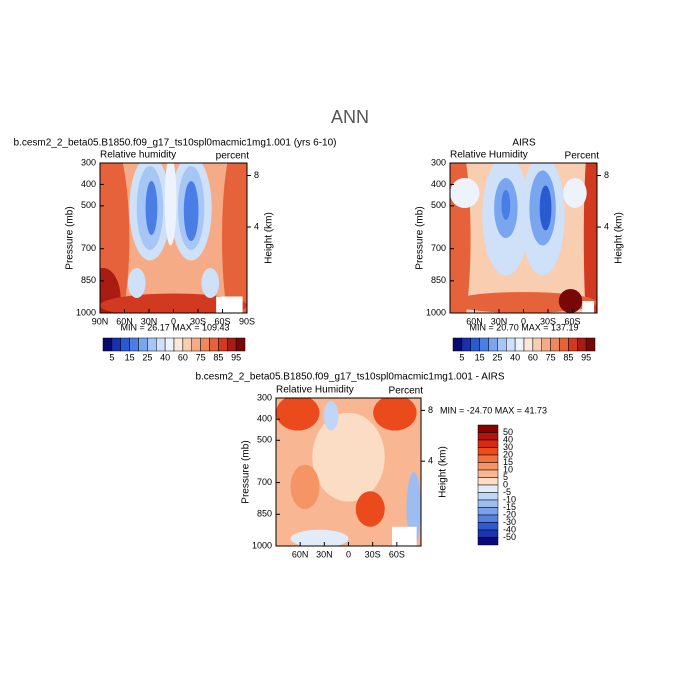  I want to click on y2-tick-label: 8, so click(256, 175).